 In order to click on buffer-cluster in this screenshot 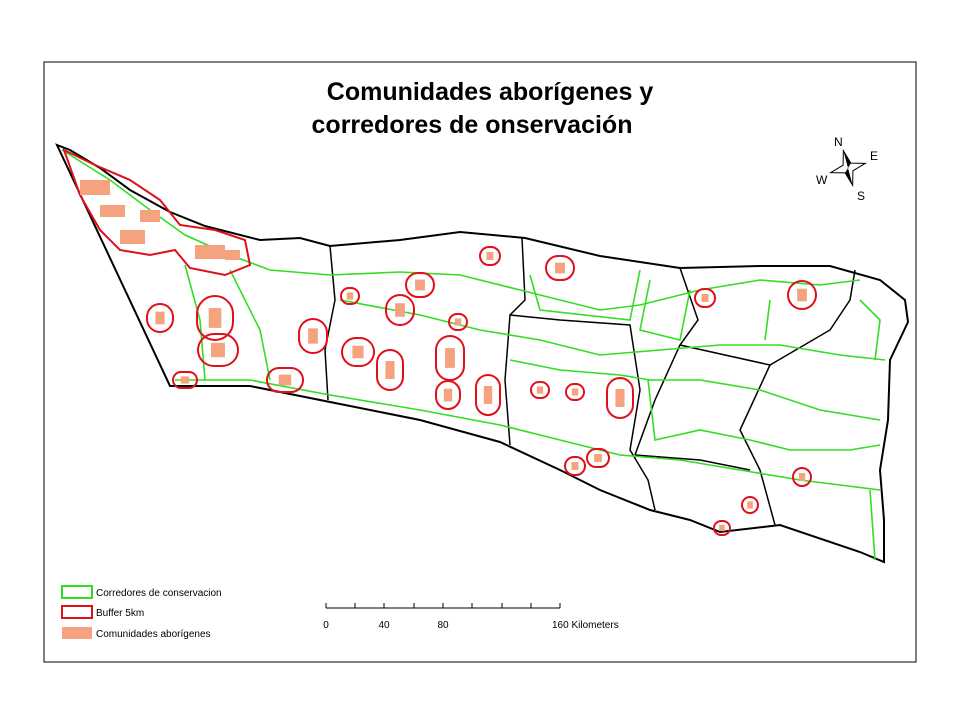, I will do `click(157, 212)`.